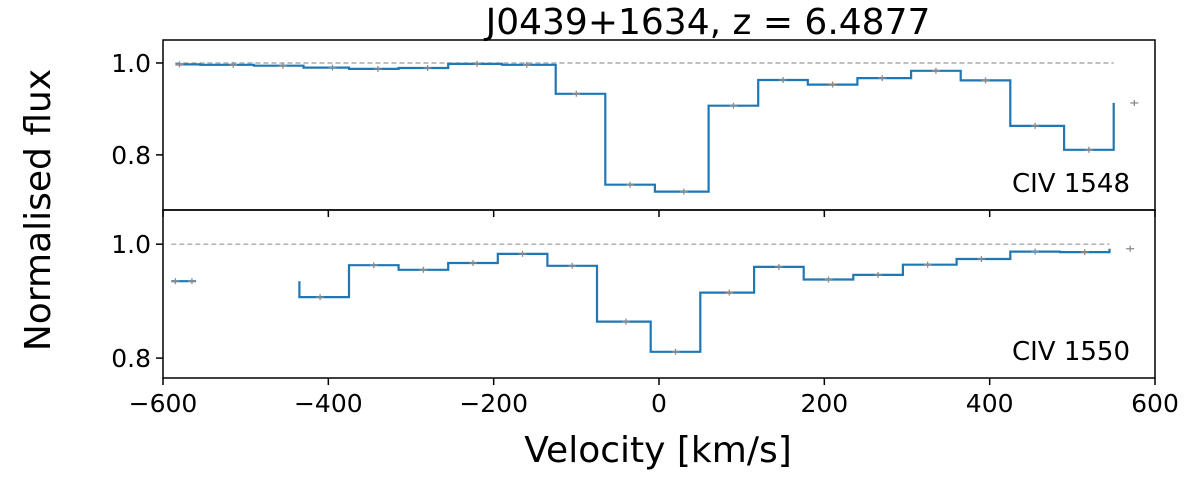 Image resolution: width=1200 pixels, height=479 pixels. Describe the element at coordinates (38, 210) in the screenshot. I see `y-axis-label: Normalised flux` at that location.